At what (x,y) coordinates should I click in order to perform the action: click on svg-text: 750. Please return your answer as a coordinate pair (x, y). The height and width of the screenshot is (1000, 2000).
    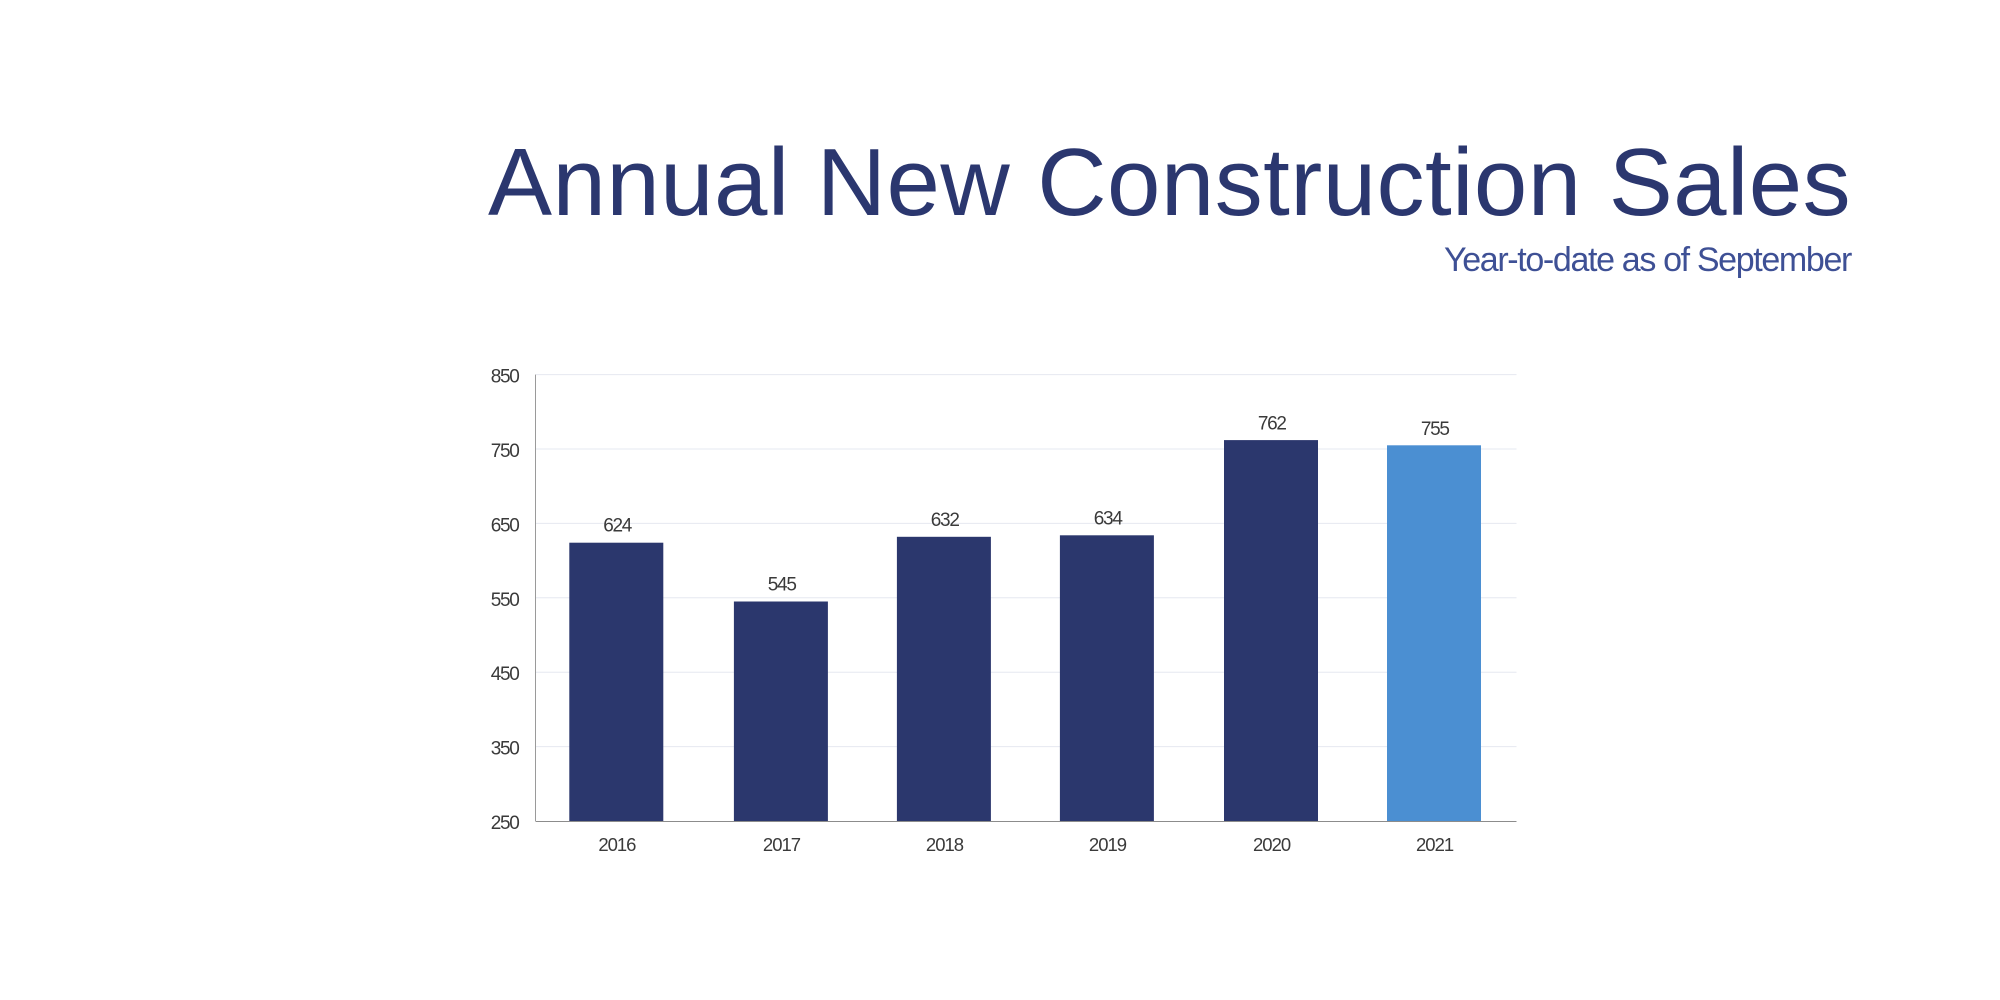
    Looking at the image, I should click on (505, 451).